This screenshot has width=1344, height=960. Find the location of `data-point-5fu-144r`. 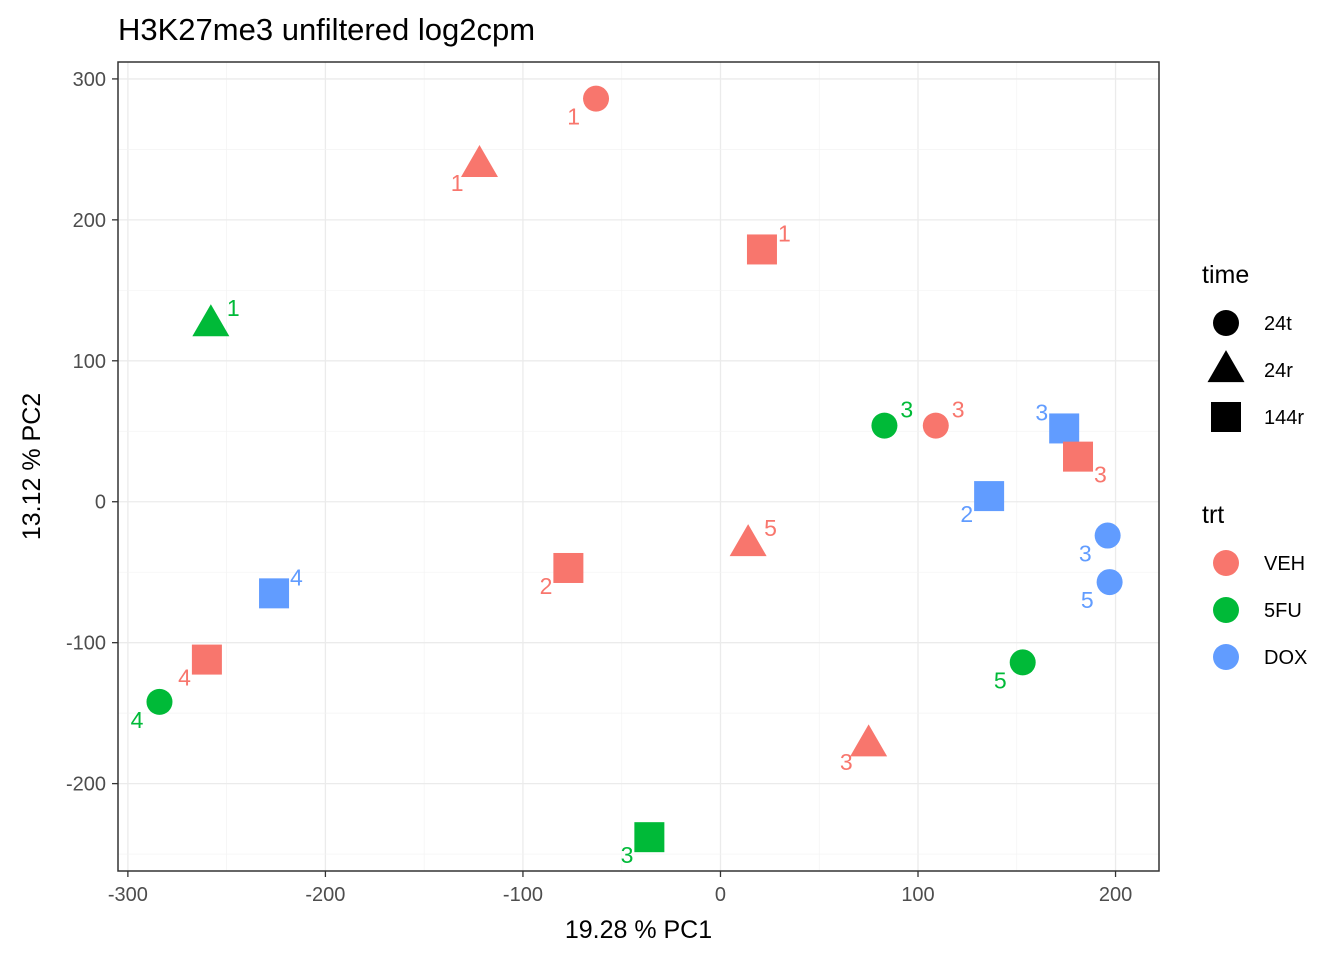

data-point-5fu-144r is located at coordinates (649, 837).